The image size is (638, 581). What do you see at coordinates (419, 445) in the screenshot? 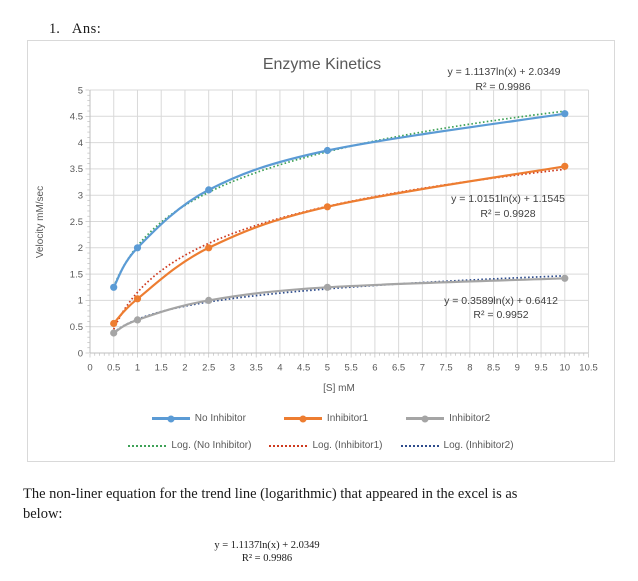
I see `legend-swatch-log-inhibitor2` at bounding box center [419, 445].